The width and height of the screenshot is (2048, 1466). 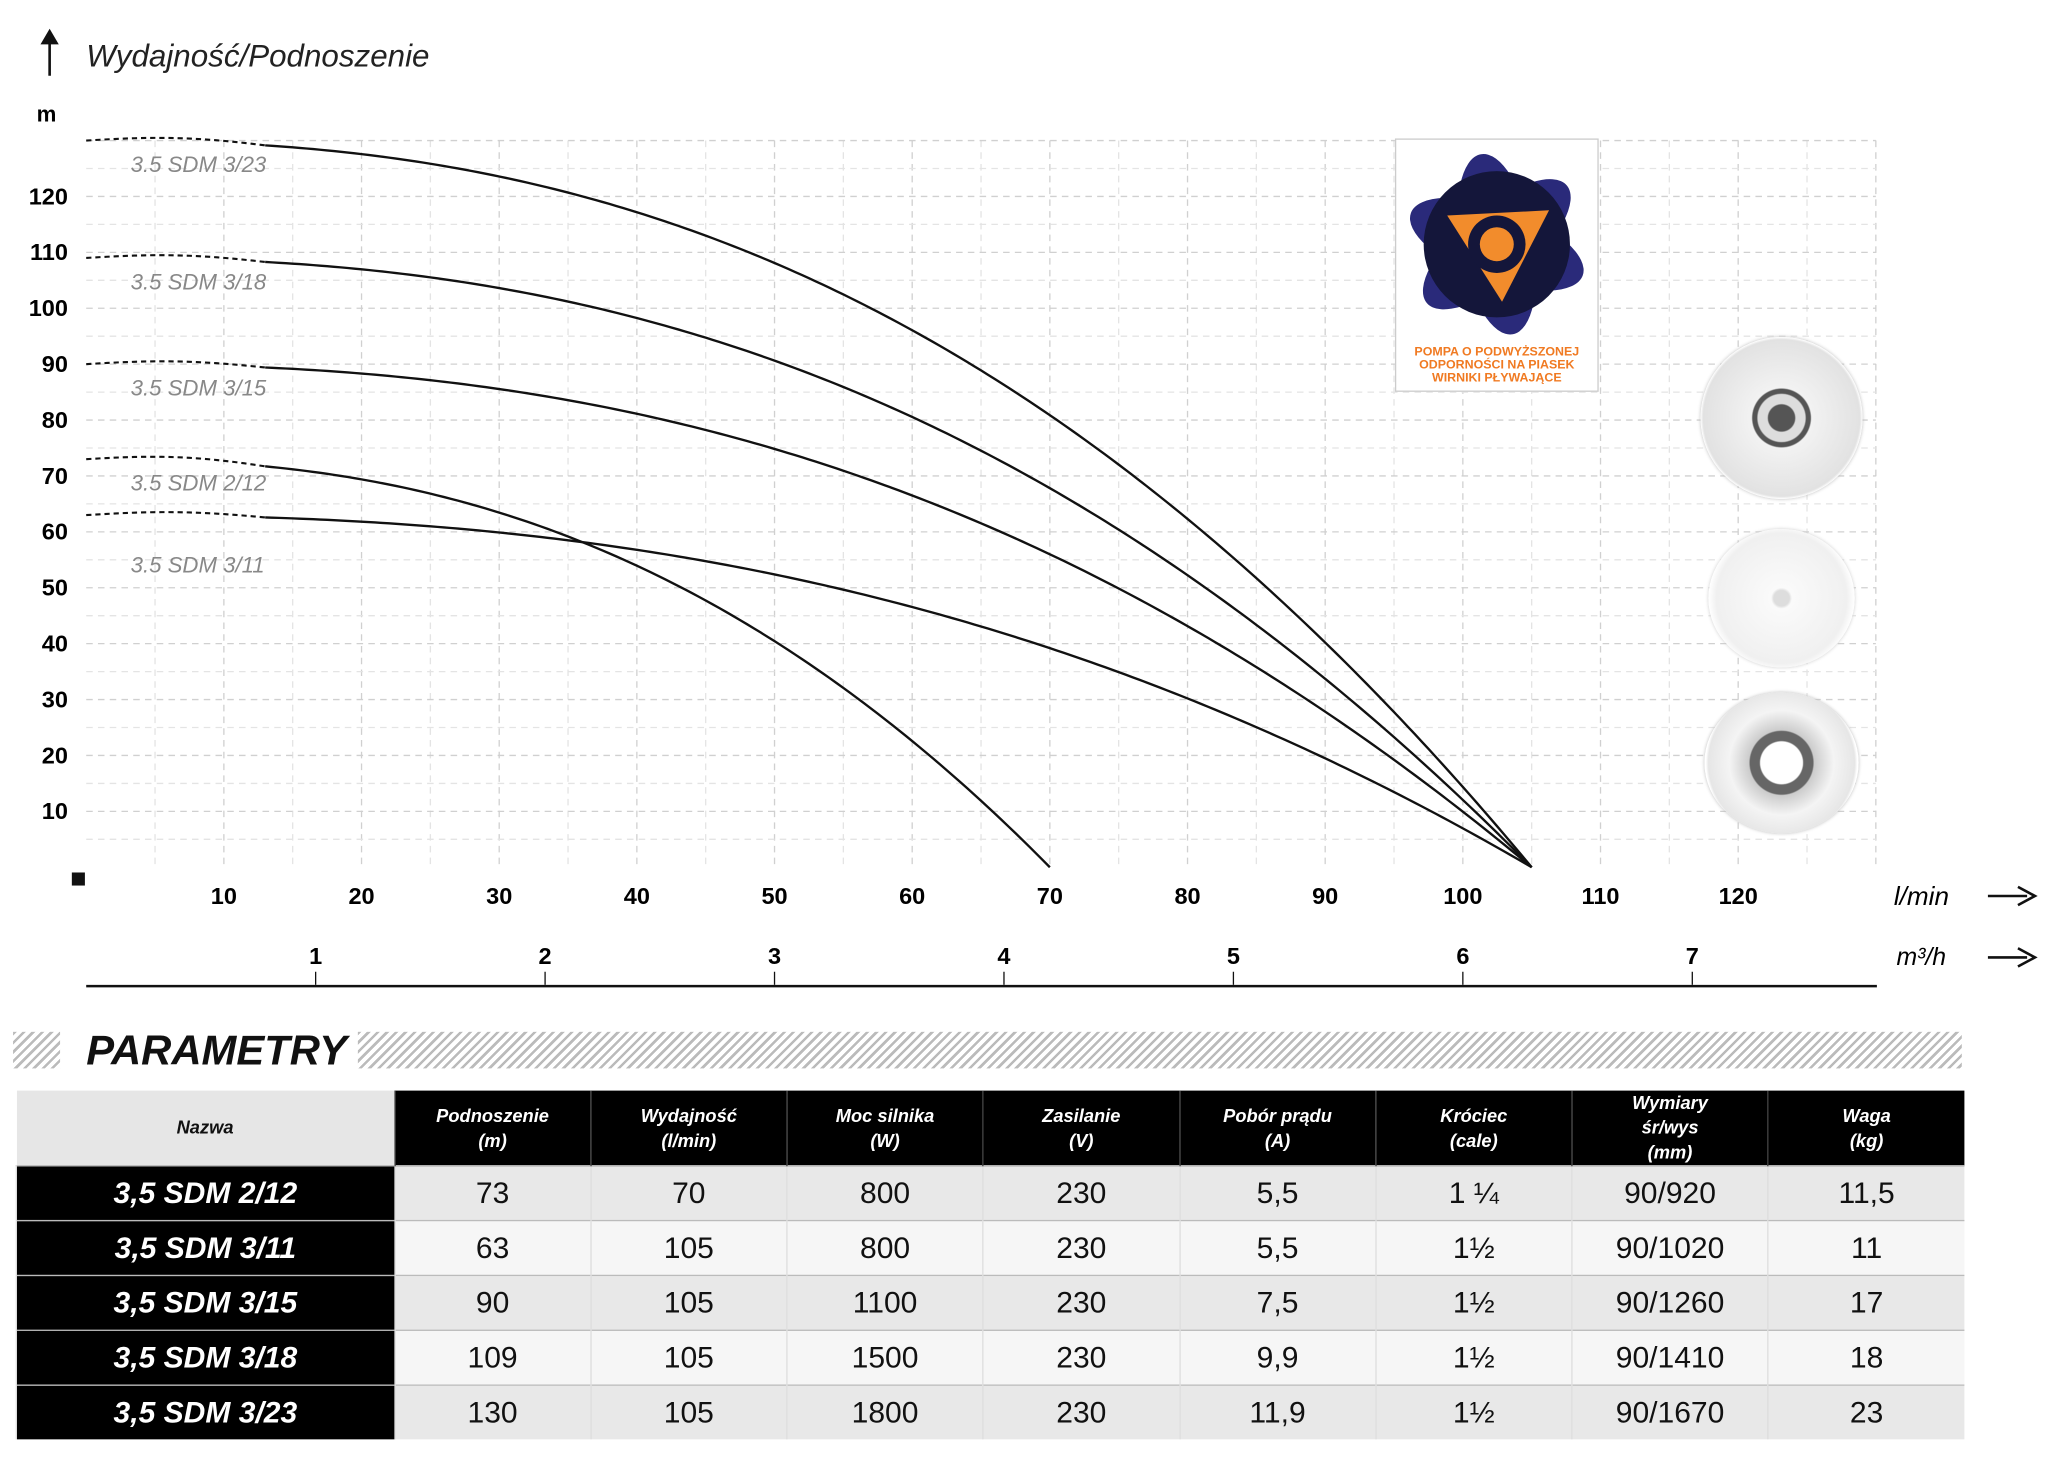 What do you see at coordinates (47, 113) in the screenshot?
I see `y-axis-label: m` at bounding box center [47, 113].